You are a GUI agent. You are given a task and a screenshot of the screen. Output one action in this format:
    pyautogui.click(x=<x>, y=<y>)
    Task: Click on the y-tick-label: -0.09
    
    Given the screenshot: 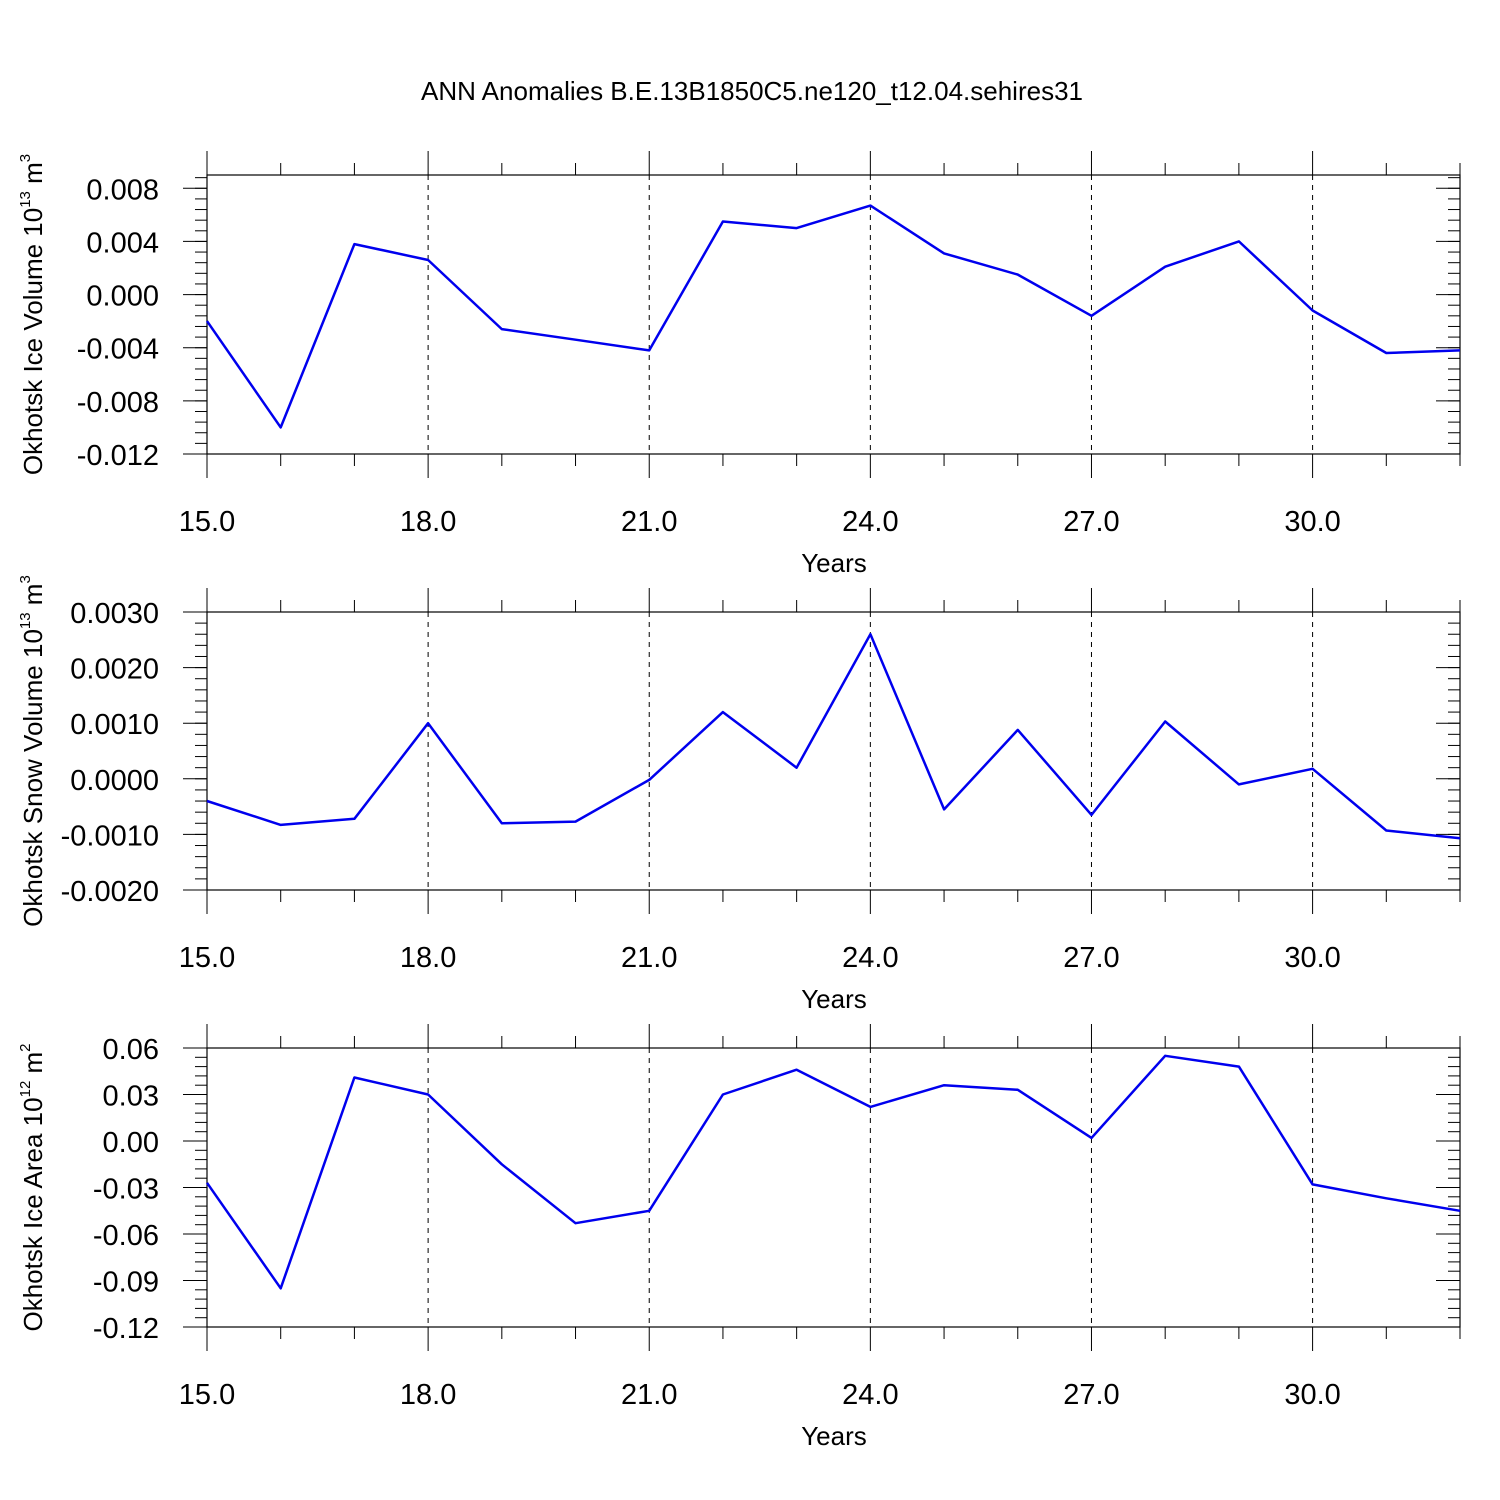 What is the action you would take?
    pyautogui.click(x=126, y=1283)
    